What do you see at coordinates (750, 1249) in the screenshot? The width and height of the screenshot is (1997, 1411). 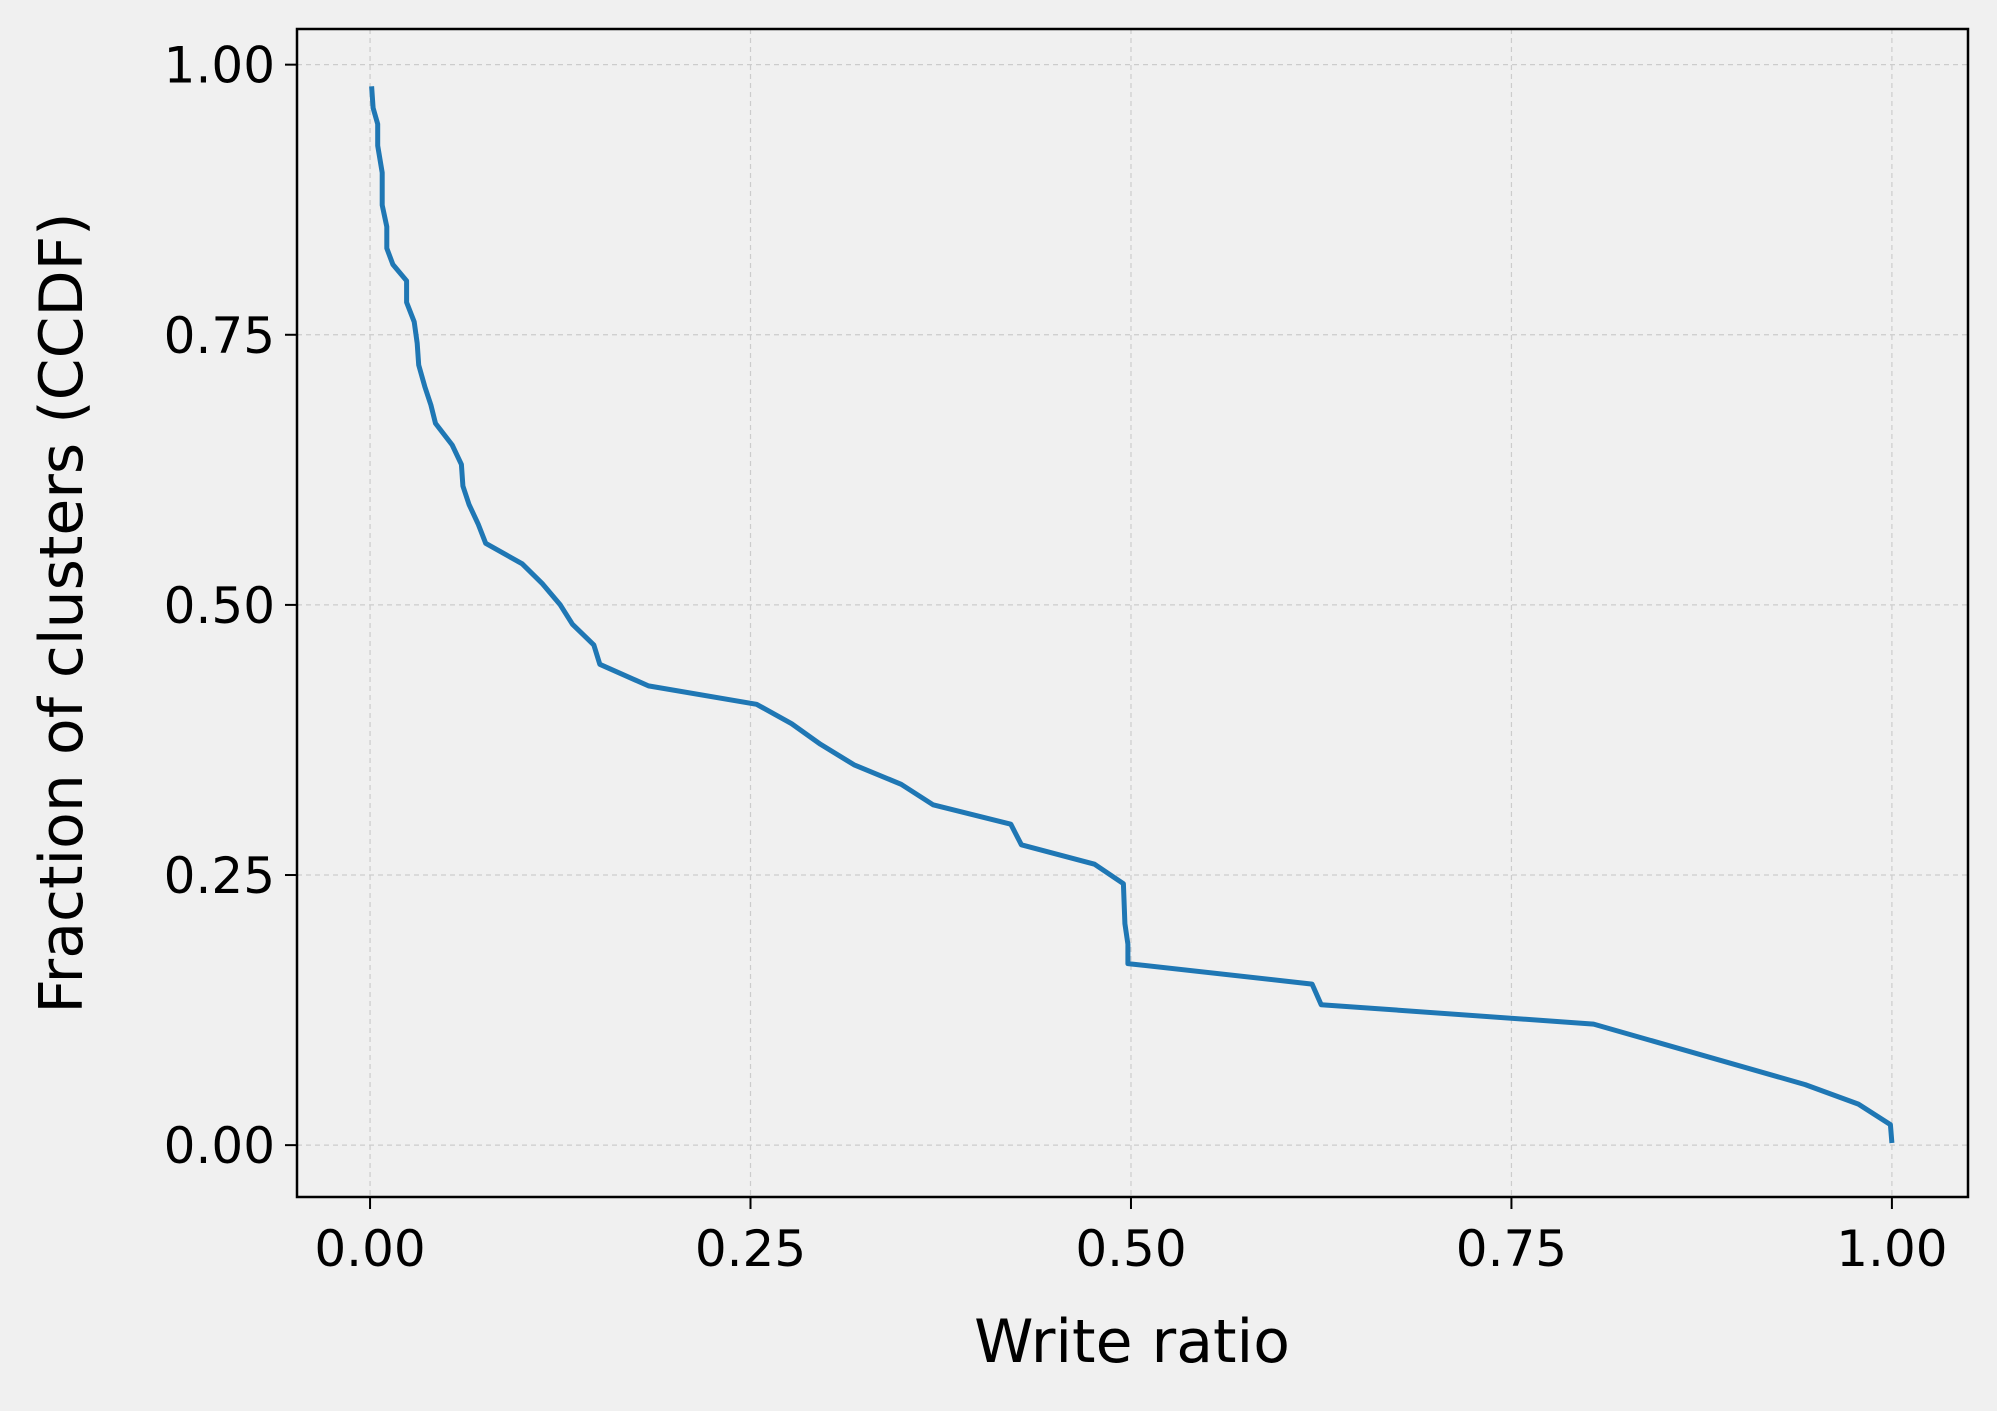 I see `x-tick-label: 0.25` at bounding box center [750, 1249].